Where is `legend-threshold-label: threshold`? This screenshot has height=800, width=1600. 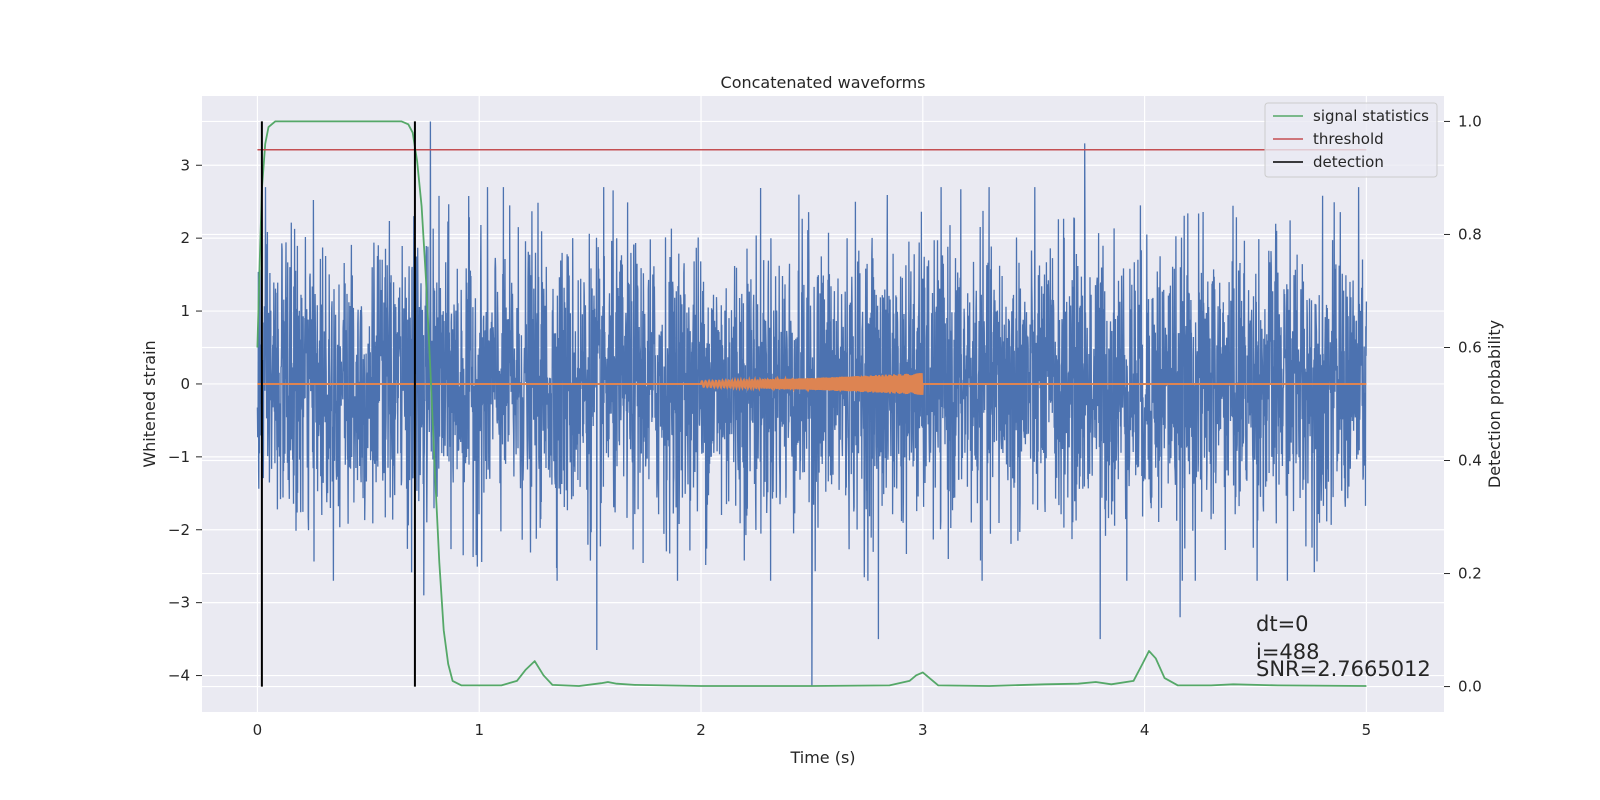 legend-threshold-label: threshold is located at coordinates (1348, 139).